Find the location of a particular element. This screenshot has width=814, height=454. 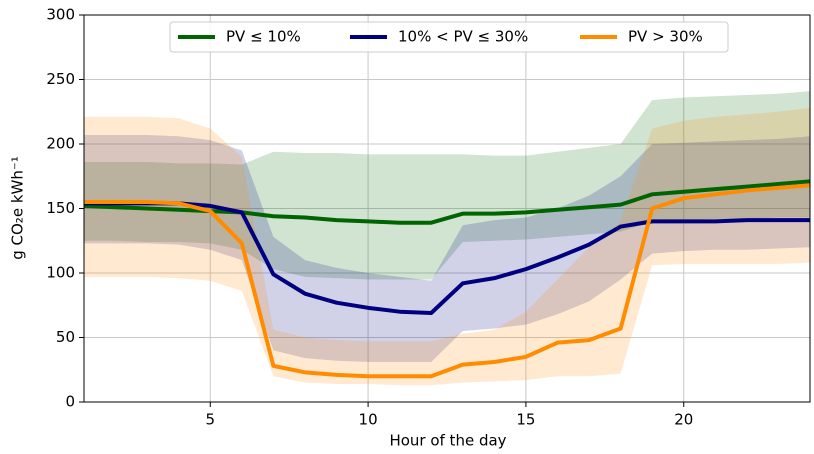

y-tick-label: 100 is located at coordinates (60, 273).